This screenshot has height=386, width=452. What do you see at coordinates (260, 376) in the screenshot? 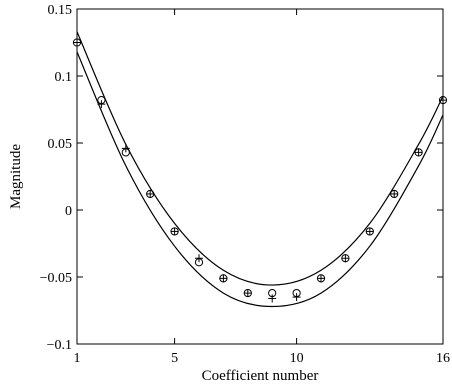
I see `x-axis-label: Coefficient number` at bounding box center [260, 376].